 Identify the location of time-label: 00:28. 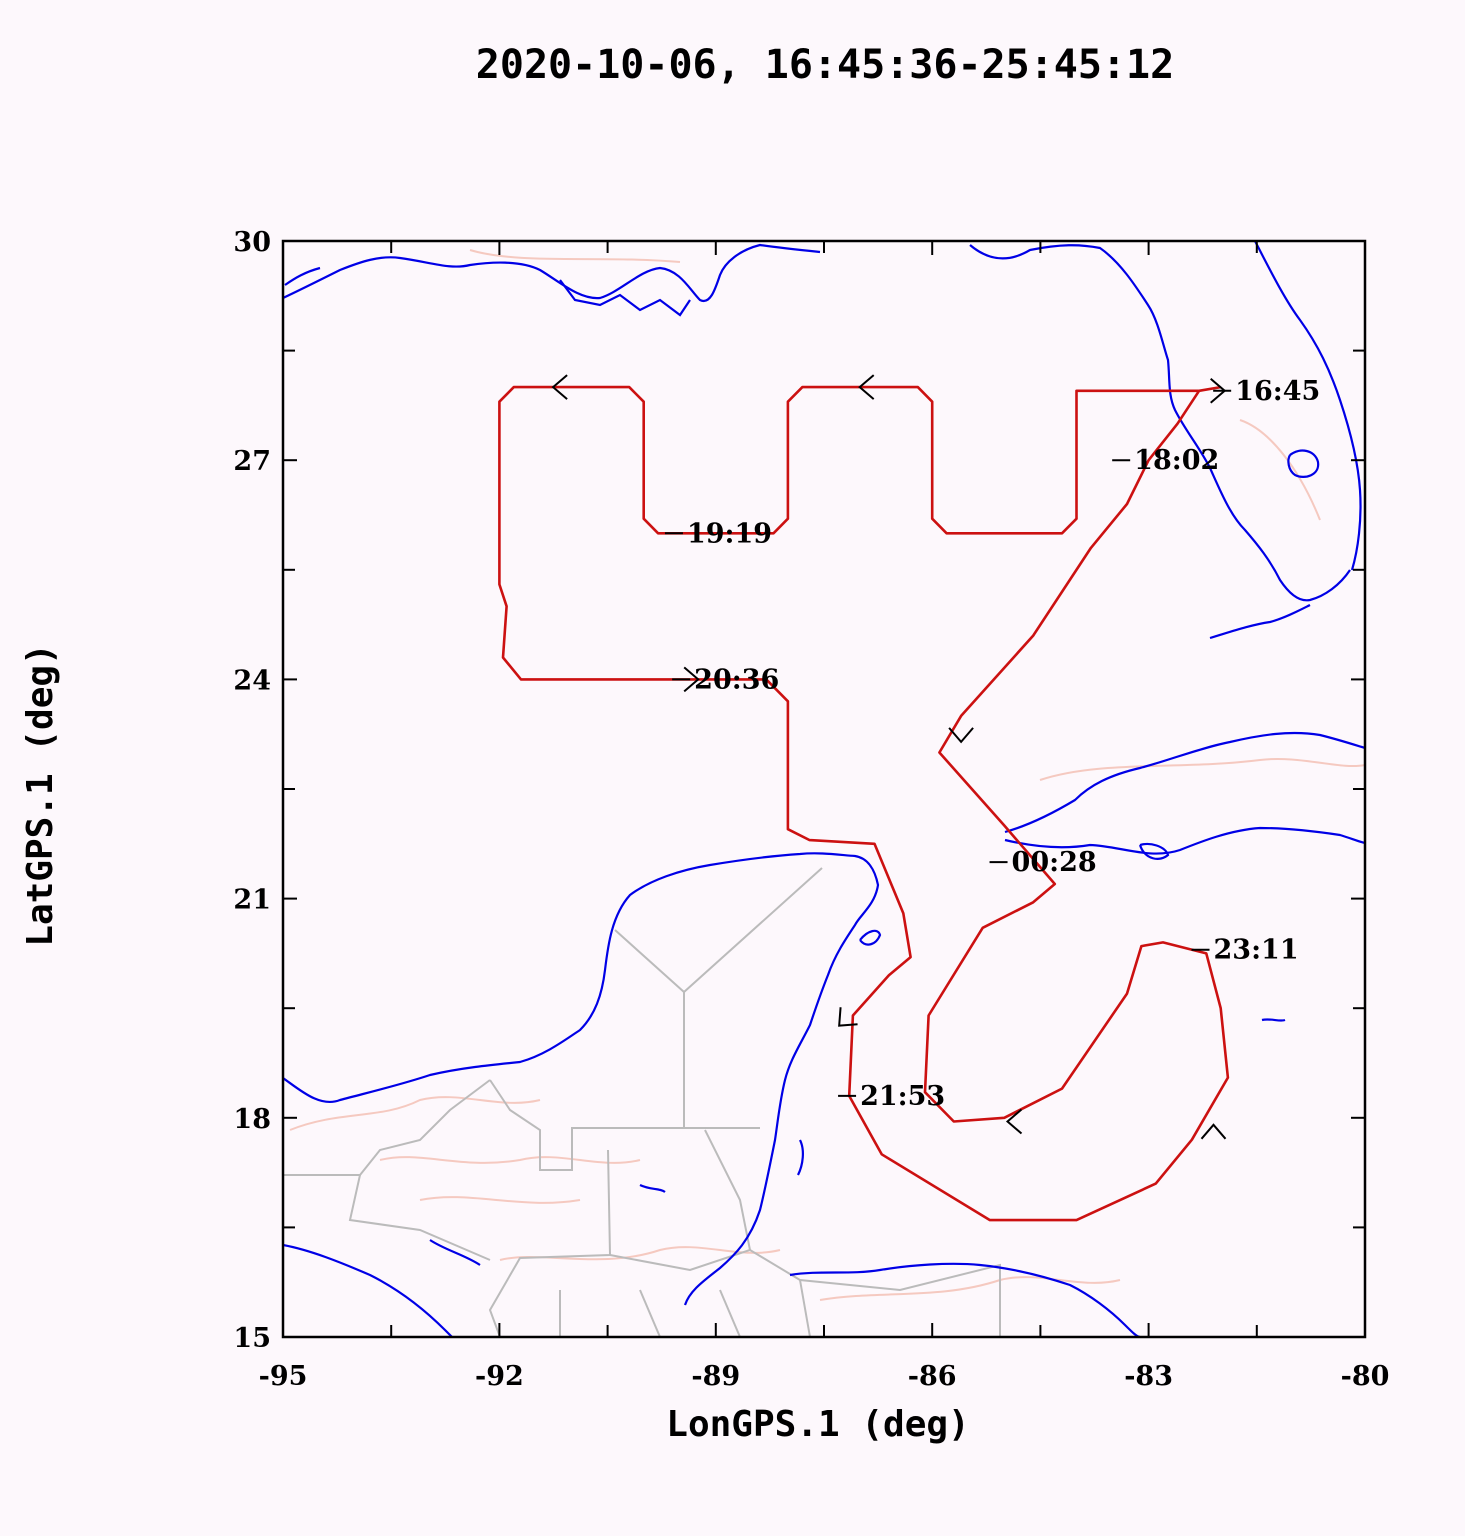
(1054, 862).